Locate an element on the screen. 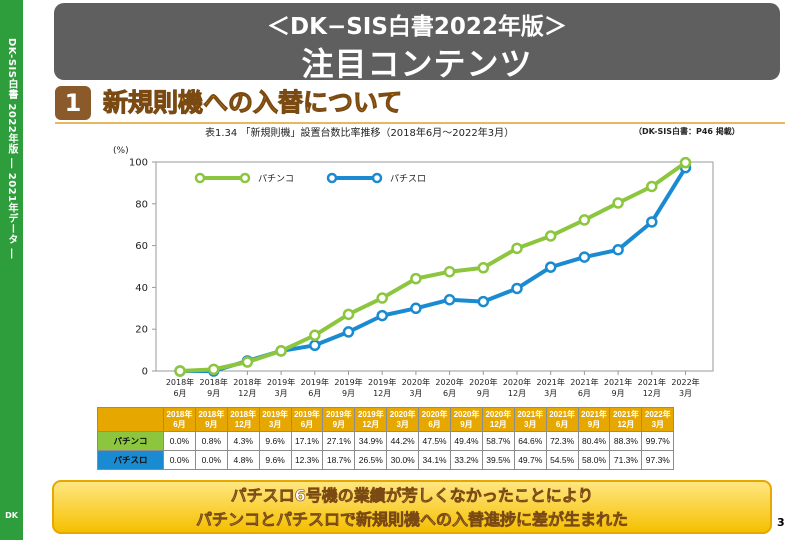 This screenshot has width=800, height=540. table-column-header: 2020年 6月 is located at coordinates (435, 419).